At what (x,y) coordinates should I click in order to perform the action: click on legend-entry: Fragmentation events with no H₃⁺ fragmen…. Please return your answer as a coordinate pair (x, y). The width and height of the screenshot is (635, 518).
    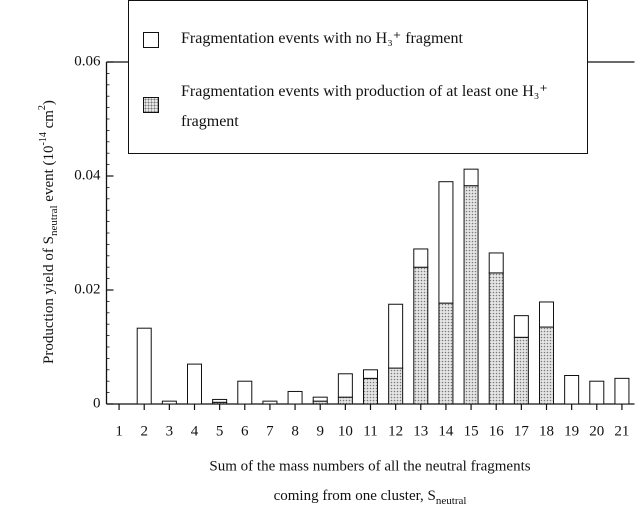
    Looking at the image, I should click on (352, 39).